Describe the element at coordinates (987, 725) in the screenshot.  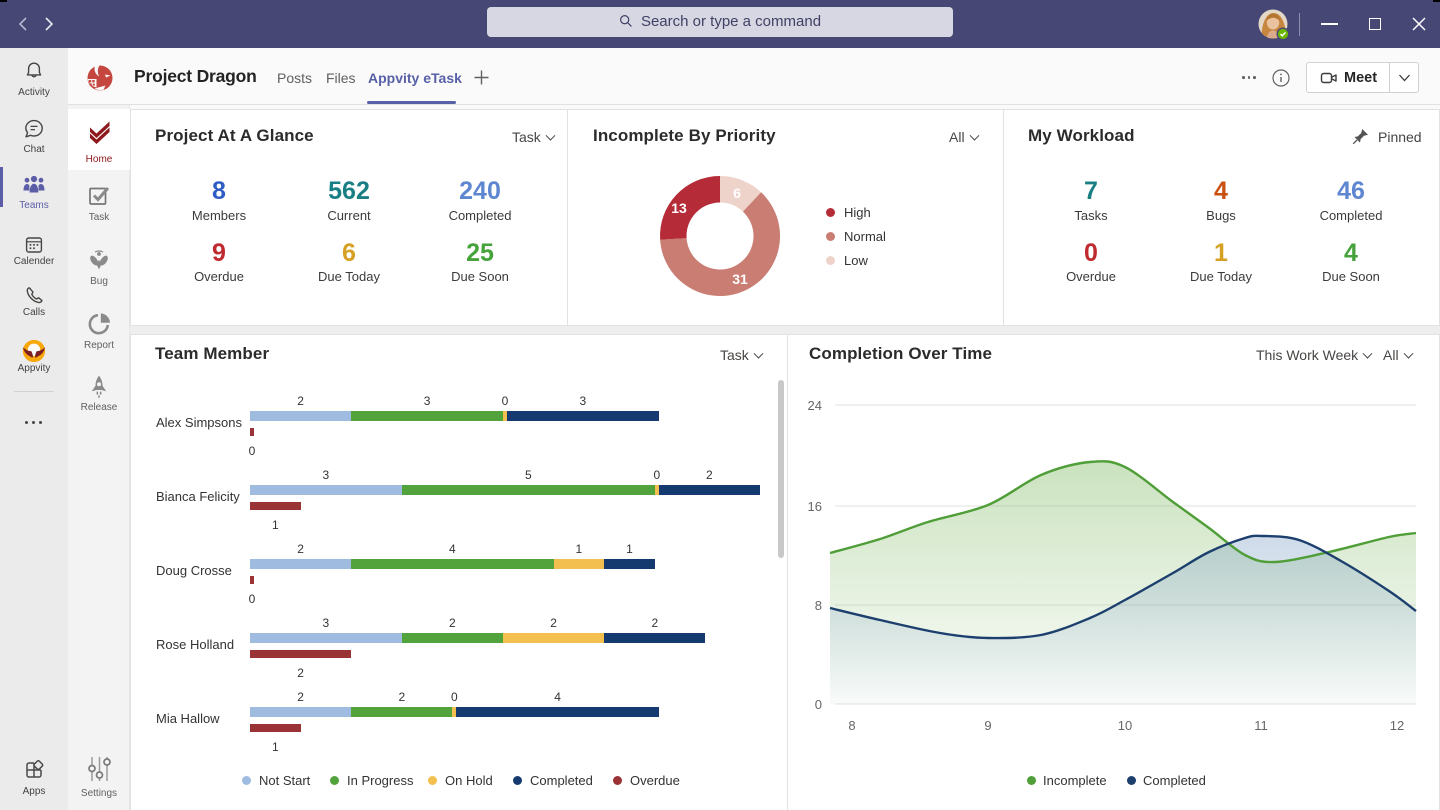
I see `svg-text: 9` at that location.